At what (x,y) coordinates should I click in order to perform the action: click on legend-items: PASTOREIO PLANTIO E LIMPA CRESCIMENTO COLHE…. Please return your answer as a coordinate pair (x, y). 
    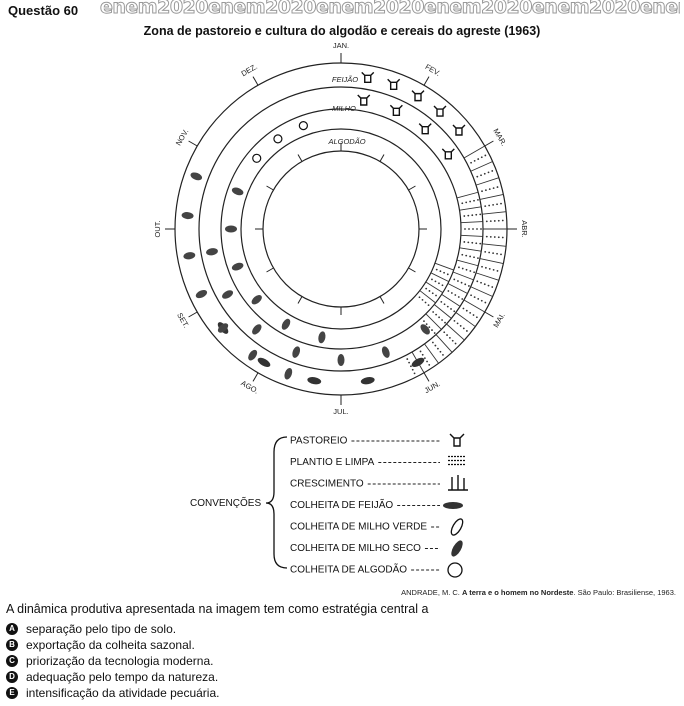
    Looking at the image, I should click on (379, 505).